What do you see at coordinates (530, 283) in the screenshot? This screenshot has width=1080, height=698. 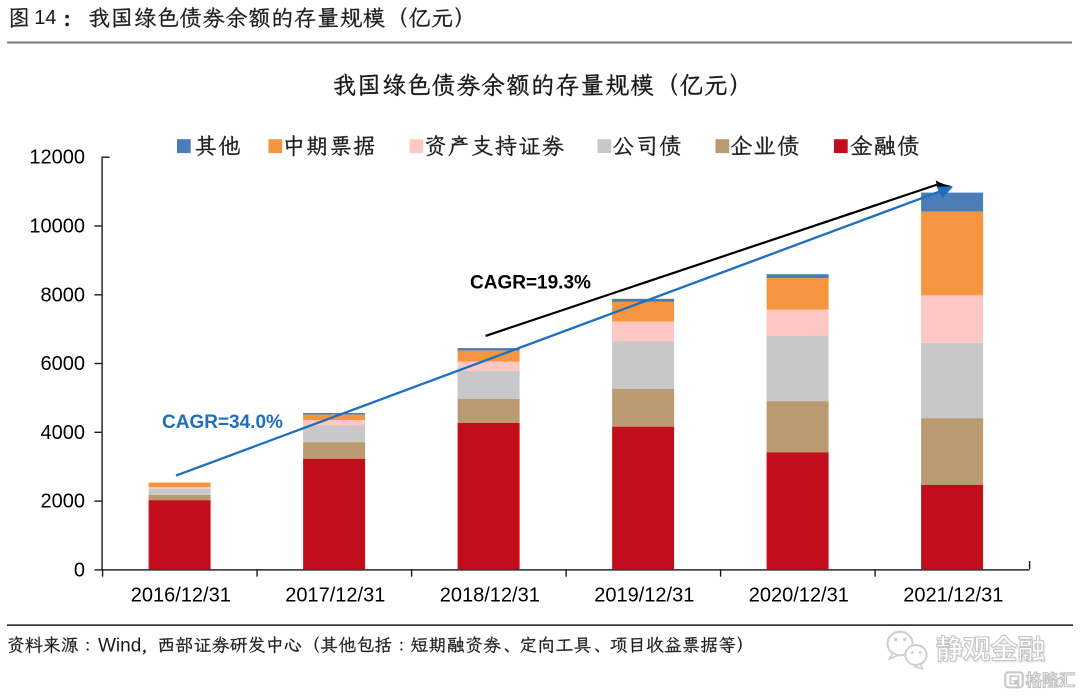 I see `svg-text: CAGR=19.3%` at bounding box center [530, 283].